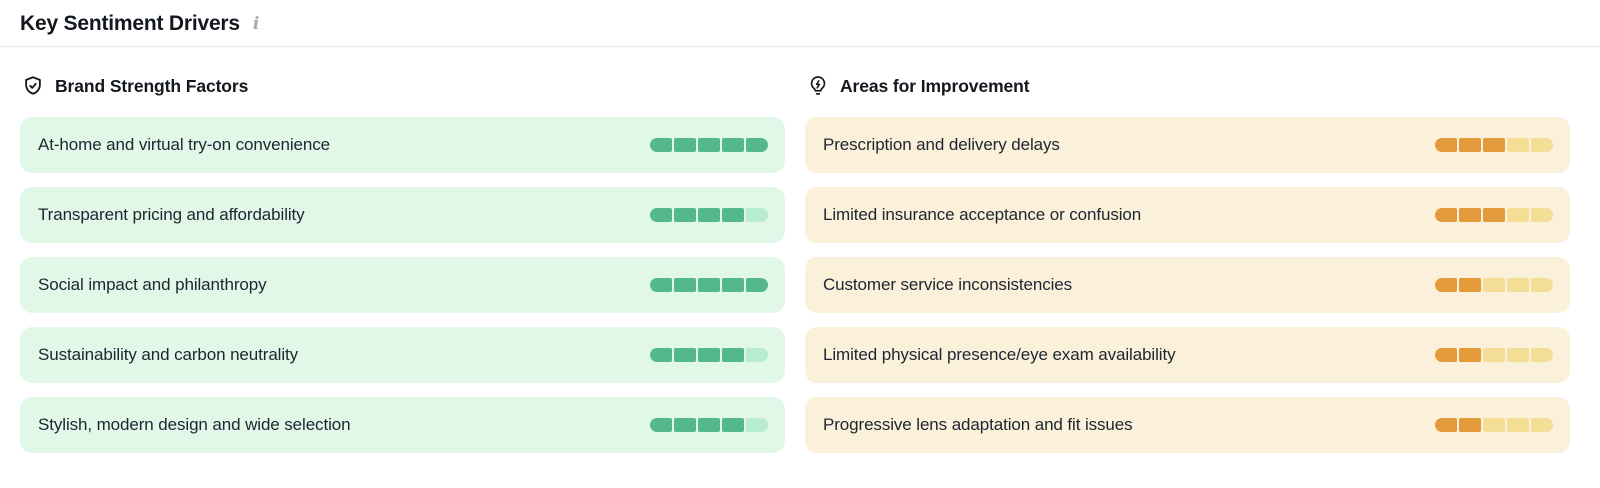 This screenshot has width=1600, height=488. What do you see at coordinates (1187, 145) in the screenshot?
I see `improvement-item: Prescription and delivery delays` at bounding box center [1187, 145].